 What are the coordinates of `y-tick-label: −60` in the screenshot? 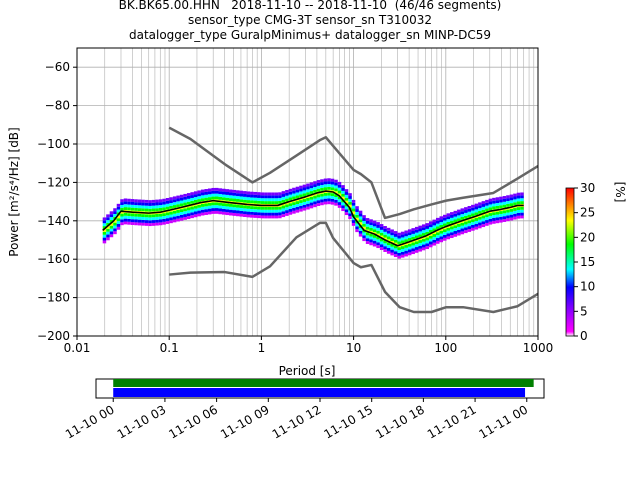 It's located at (57, 67).